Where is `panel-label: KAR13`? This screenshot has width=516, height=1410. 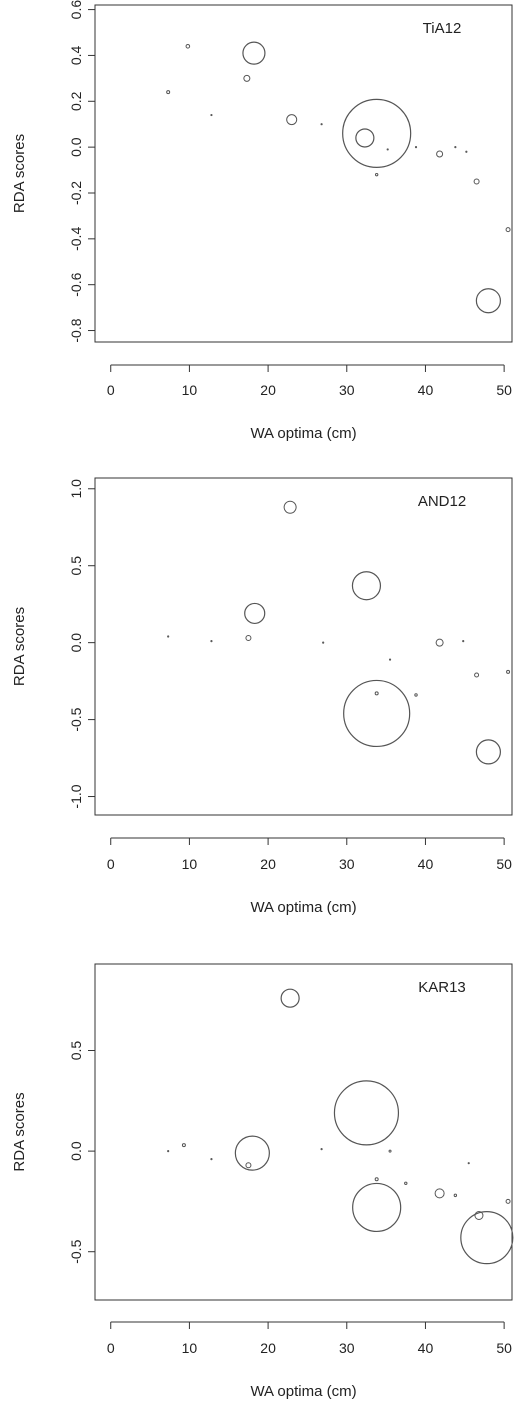
panel-label: KAR13 is located at coordinates (442, 987).